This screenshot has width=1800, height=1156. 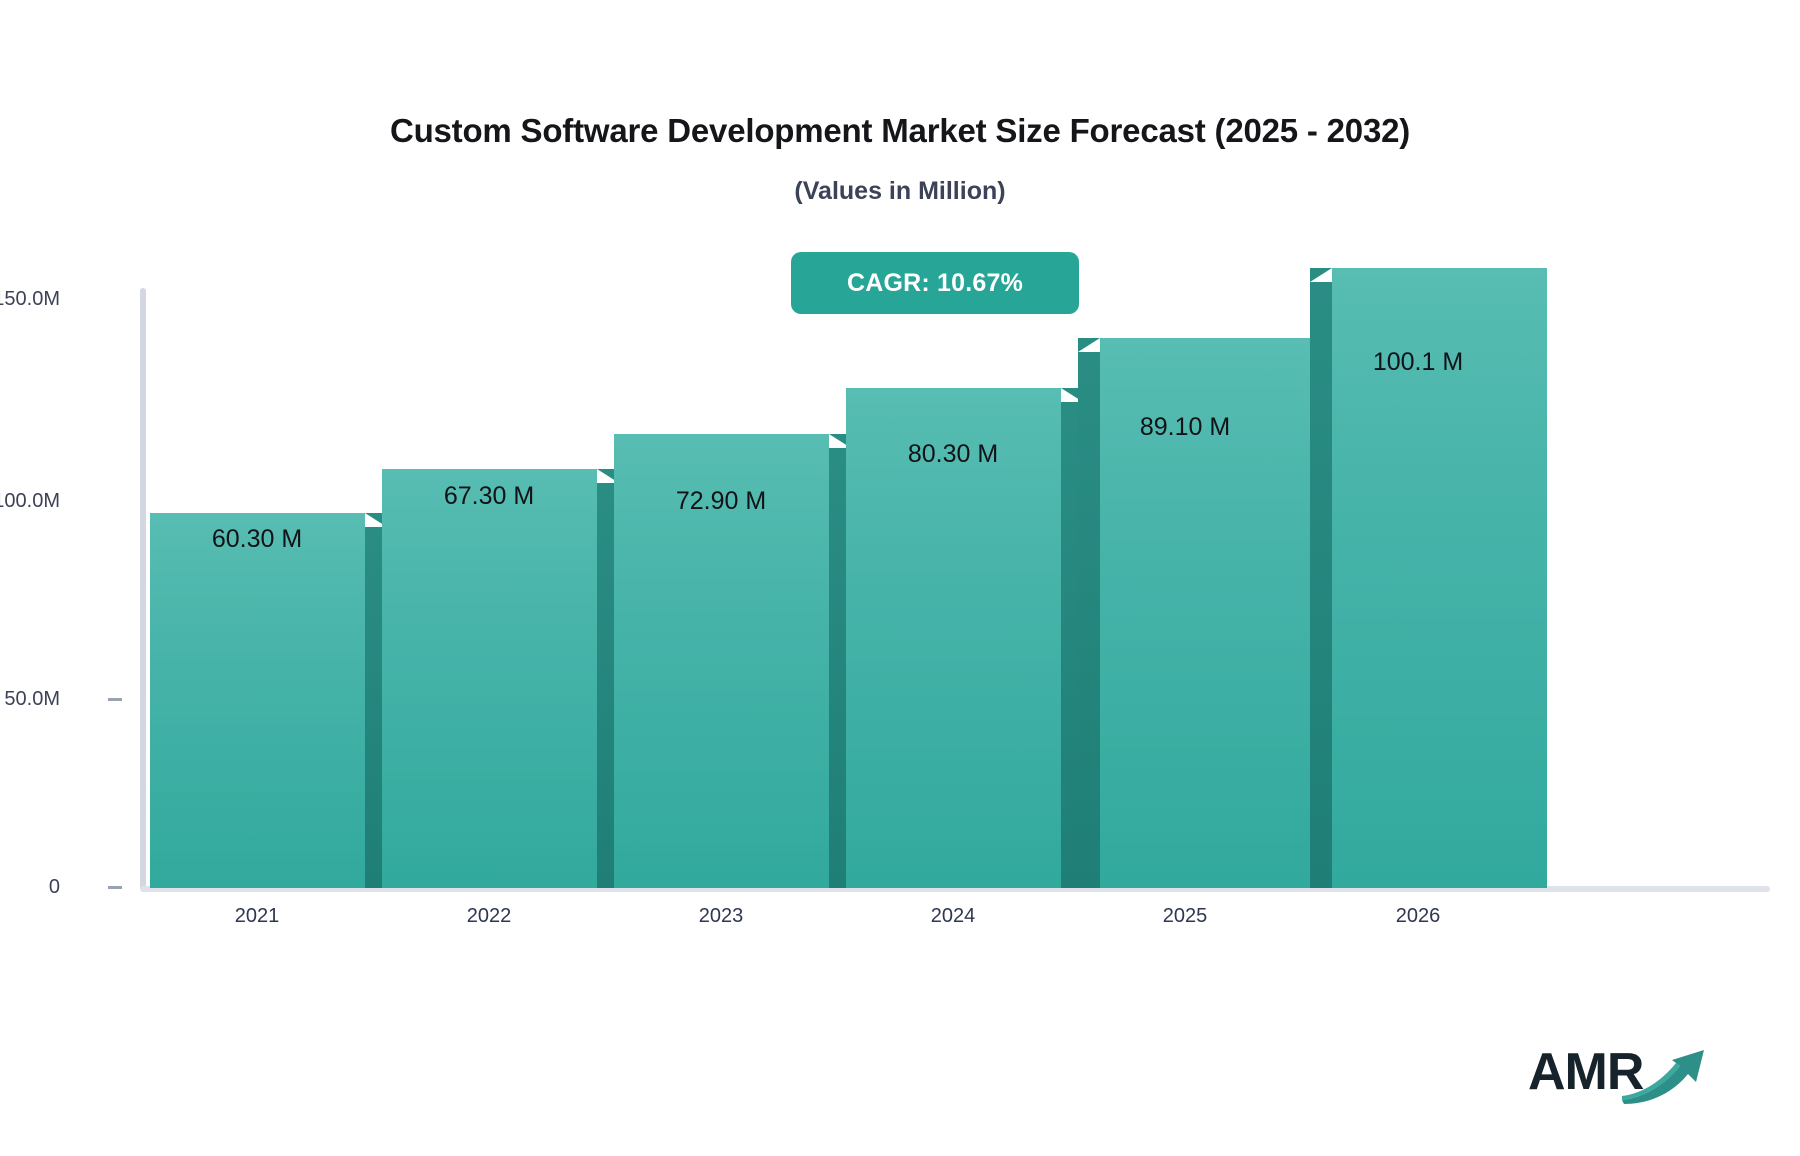 I want to click on x-axis-baseline, so click(x=955, y=889).